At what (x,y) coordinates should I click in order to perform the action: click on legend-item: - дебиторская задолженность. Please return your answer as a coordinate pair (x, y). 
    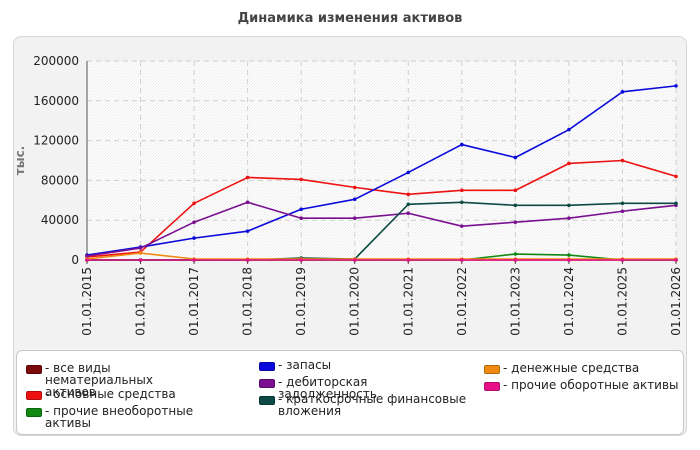
    Looking at the image, I should click on (363, 387).